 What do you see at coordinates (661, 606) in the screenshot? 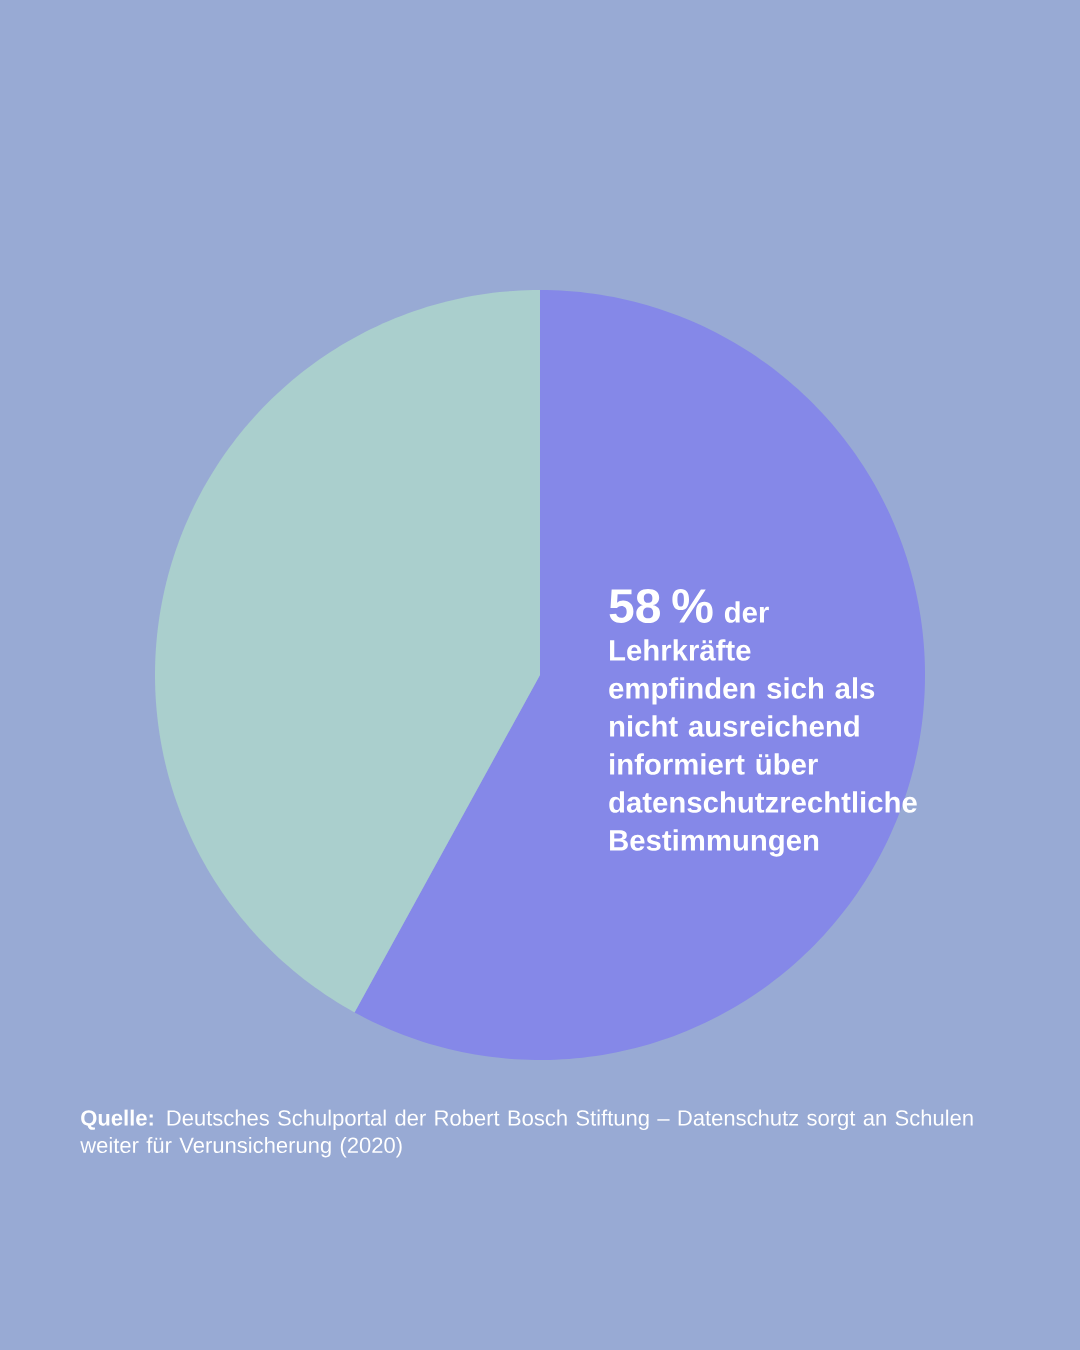
I see `data-label: 58 %` at bounding box center [661, 606].